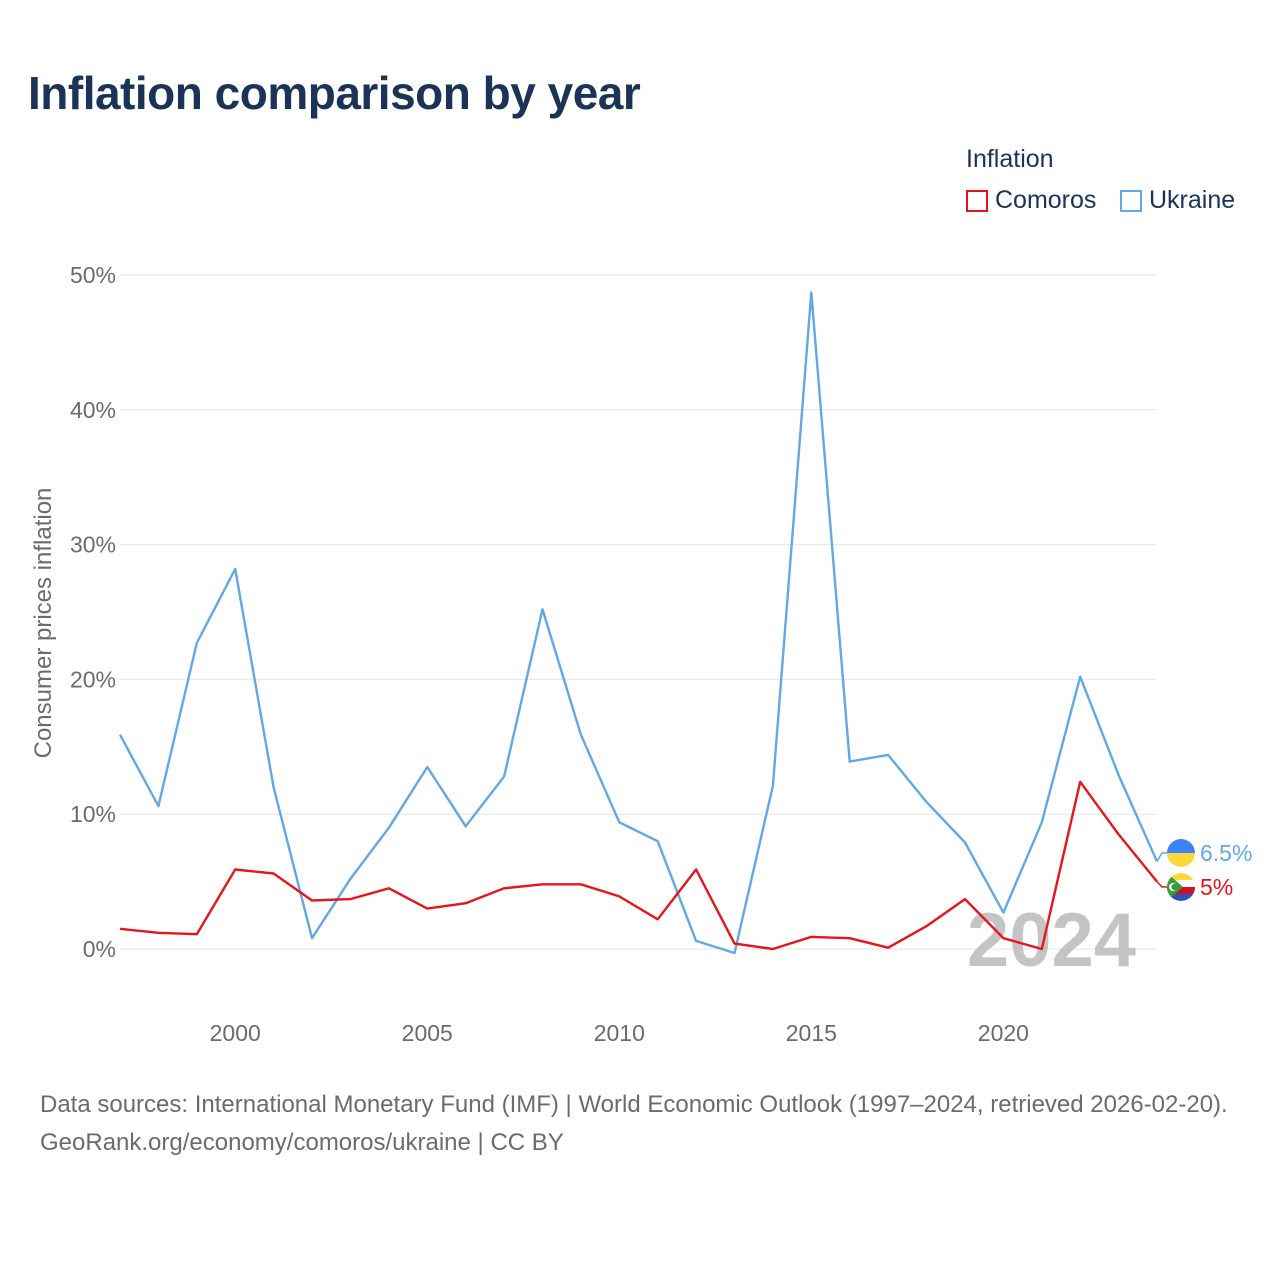 The height and width of the screenshot is (1280, 1280). I want to click on chart-title: Inflation comparison by year, so click(334, 93).